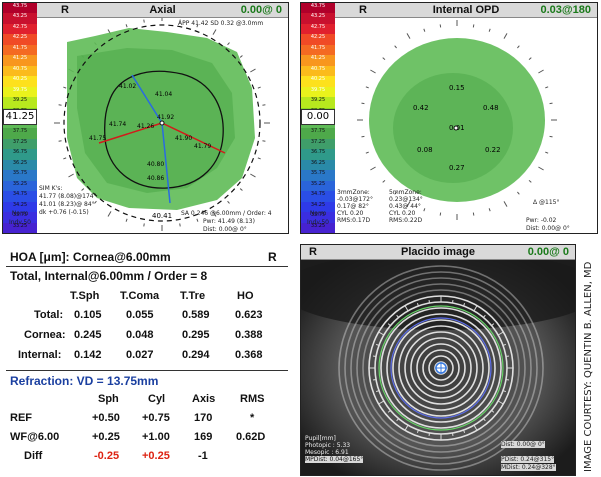 The image size is (601, 477). What do you see at coordinates (203, 437) in the screenshot?
I see `ref-cell: 169` at bounding box center [203, 437].